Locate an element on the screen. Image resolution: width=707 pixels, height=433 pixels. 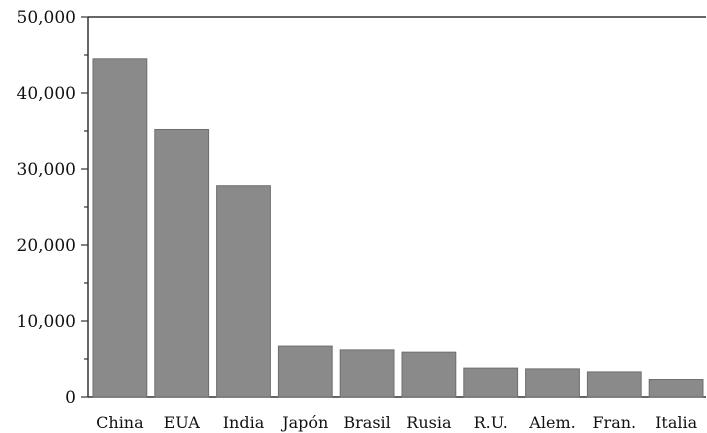
bar-india is located at coordinates (243, 291).